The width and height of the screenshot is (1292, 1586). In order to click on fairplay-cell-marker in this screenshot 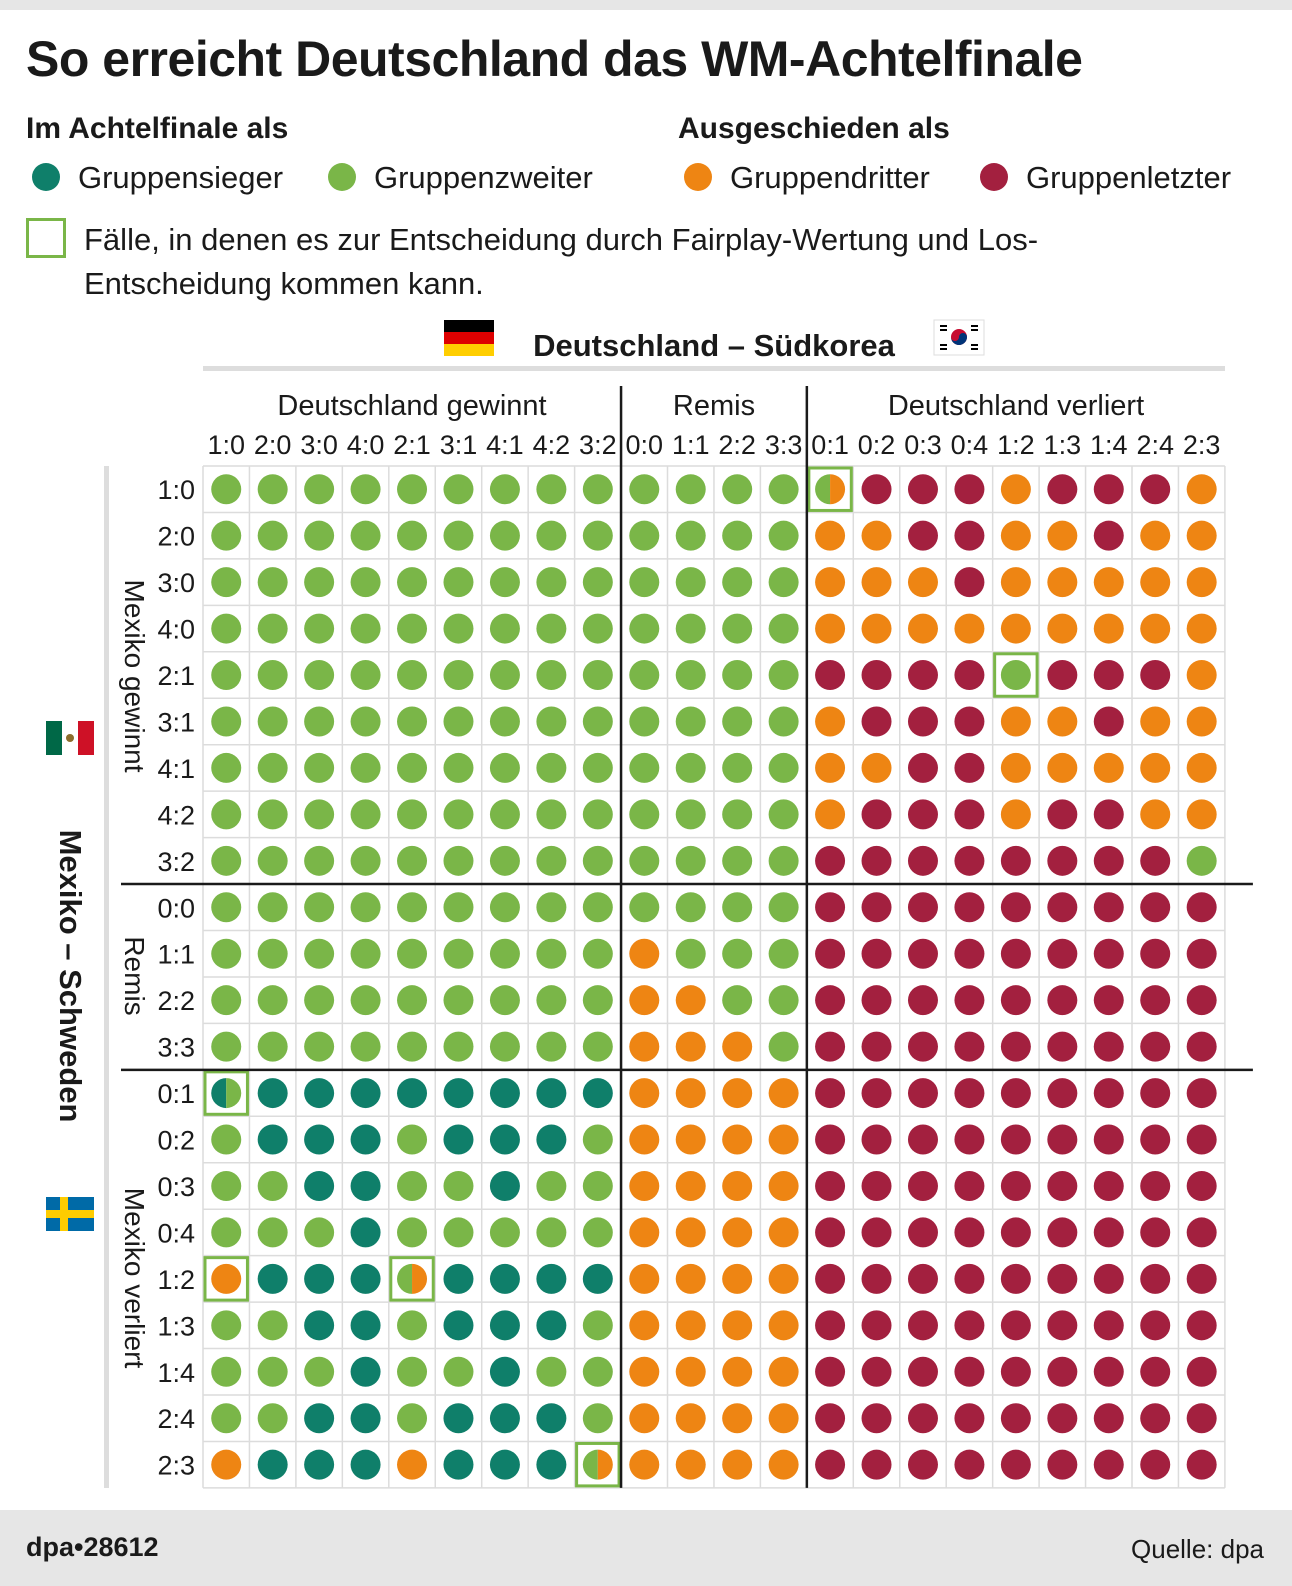, I will do `click(598, 1464)`.